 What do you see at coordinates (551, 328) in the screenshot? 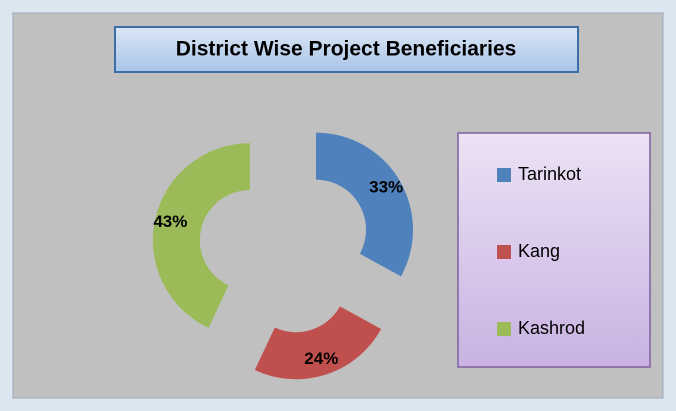
I see `legend-label: Kashrod` at bounding box center [551, 328].